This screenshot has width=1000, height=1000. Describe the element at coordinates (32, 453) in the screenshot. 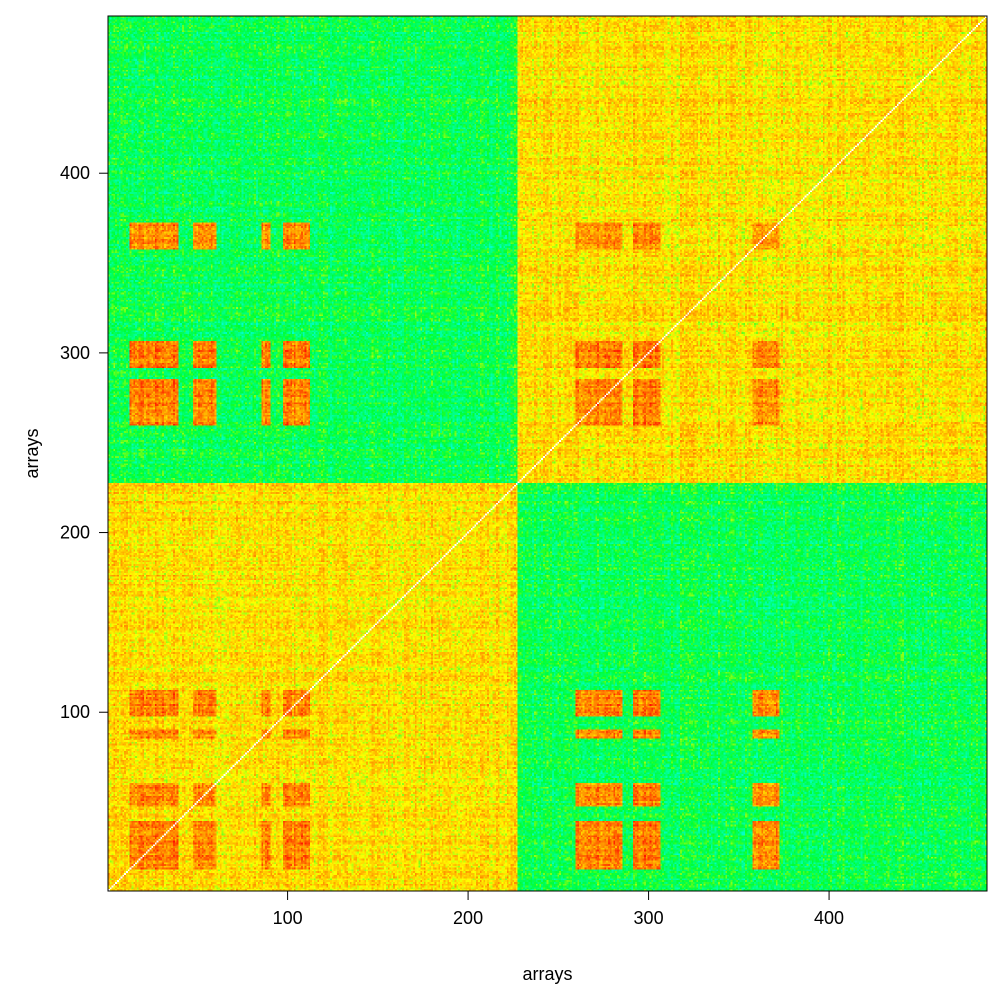

I see `y-axis-title: arrays` at that location.